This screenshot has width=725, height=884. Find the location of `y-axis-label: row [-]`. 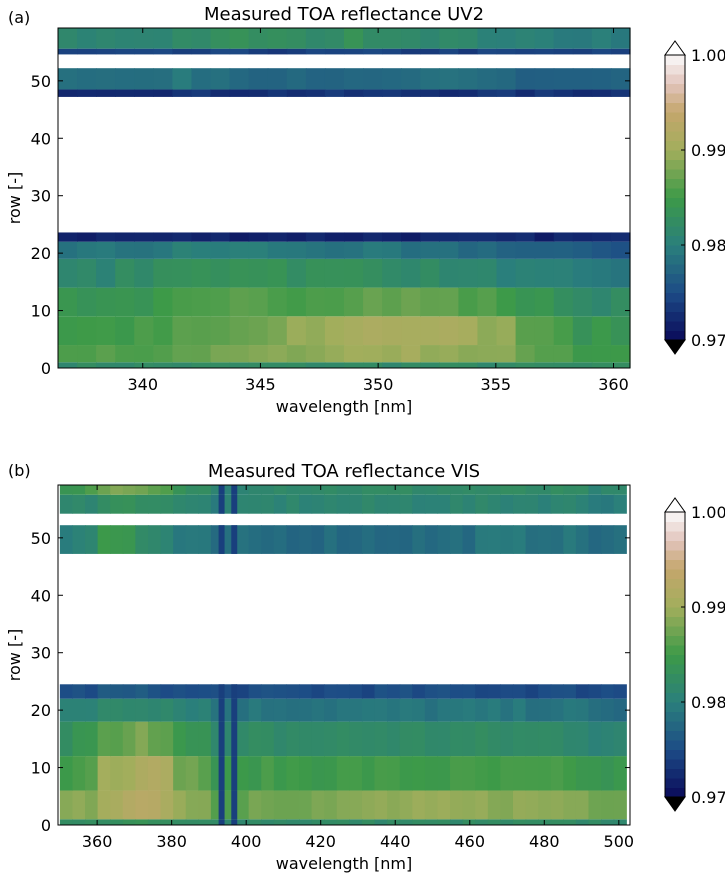

y-axis-label: row [-] is located at coordinates (14, 655).